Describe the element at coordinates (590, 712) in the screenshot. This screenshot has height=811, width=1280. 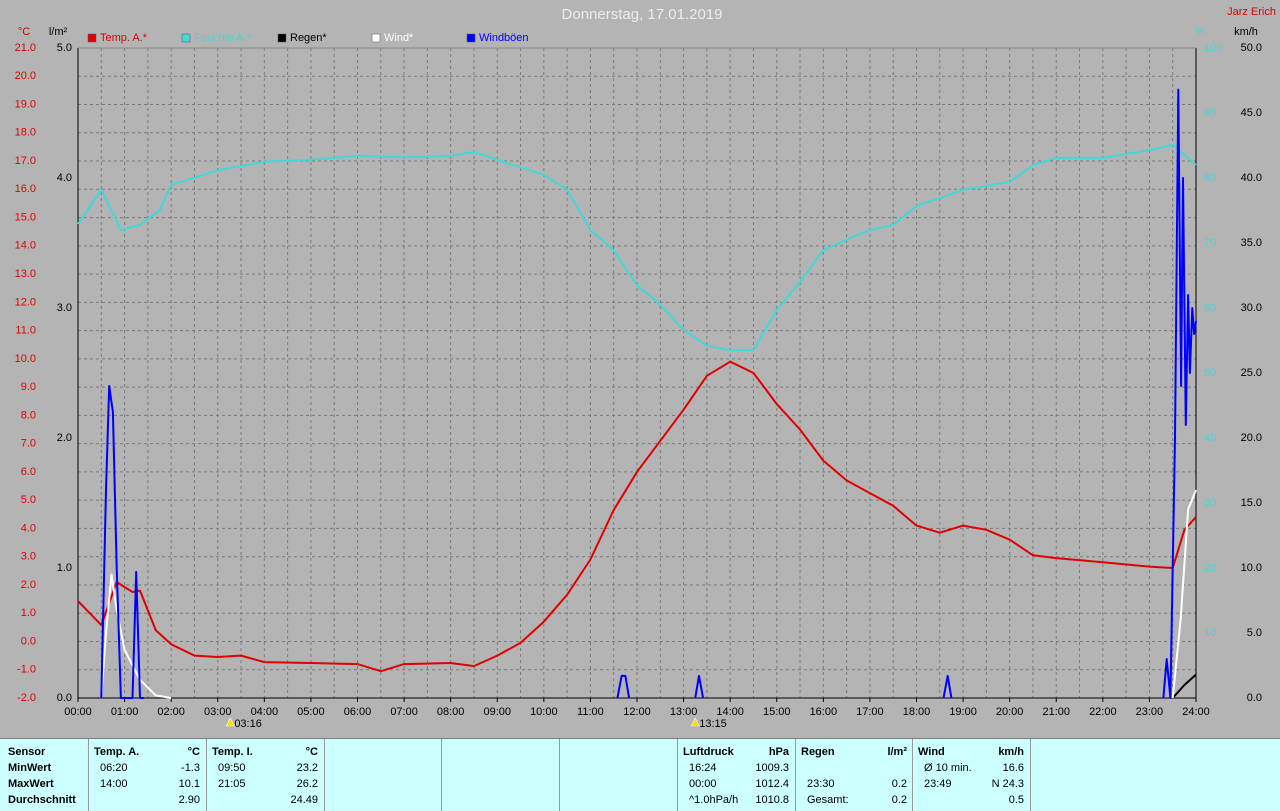
I see `x-tick-label: 11:00` at that location.